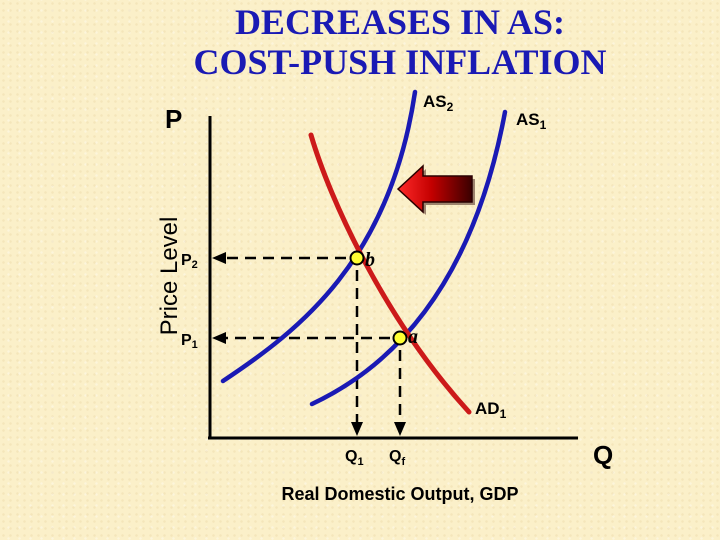 The height and width of the screenshot is (540, 720). I want to click on q1-tick-sub: 1, so click(360, 462).